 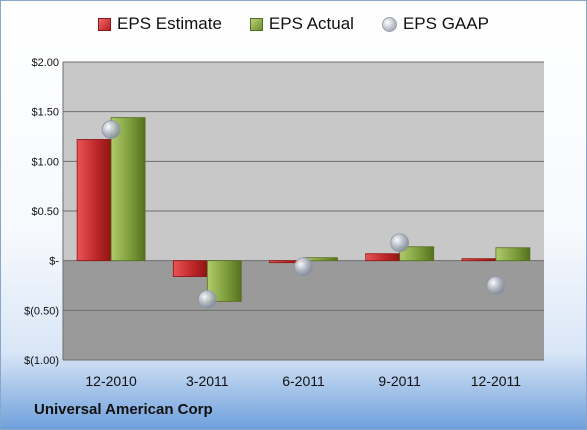 I want to click on x-tick-label: 12-2011, so click(x=496, y=381).